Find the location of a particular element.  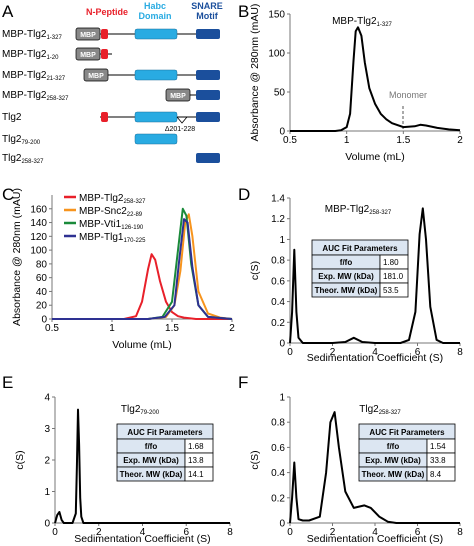

x-tick-label-f: 8 is located at coordinates (460, 532).